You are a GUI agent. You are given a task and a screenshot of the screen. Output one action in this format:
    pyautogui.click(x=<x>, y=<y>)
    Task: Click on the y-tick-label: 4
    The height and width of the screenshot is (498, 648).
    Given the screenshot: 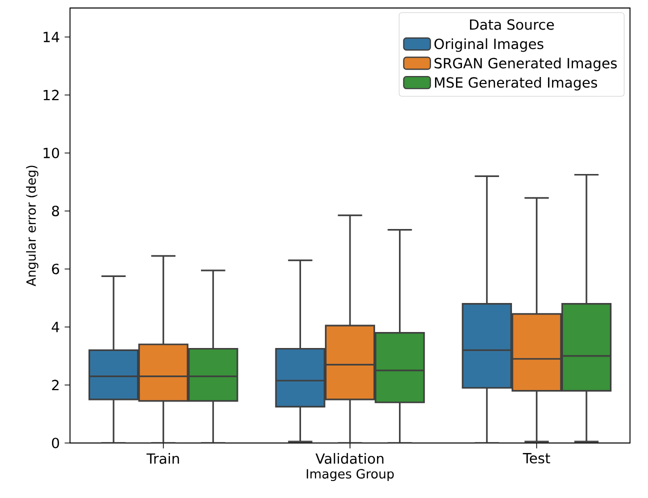 What is the action you would take?
    pyautogui.click(x=56, y=327)
    